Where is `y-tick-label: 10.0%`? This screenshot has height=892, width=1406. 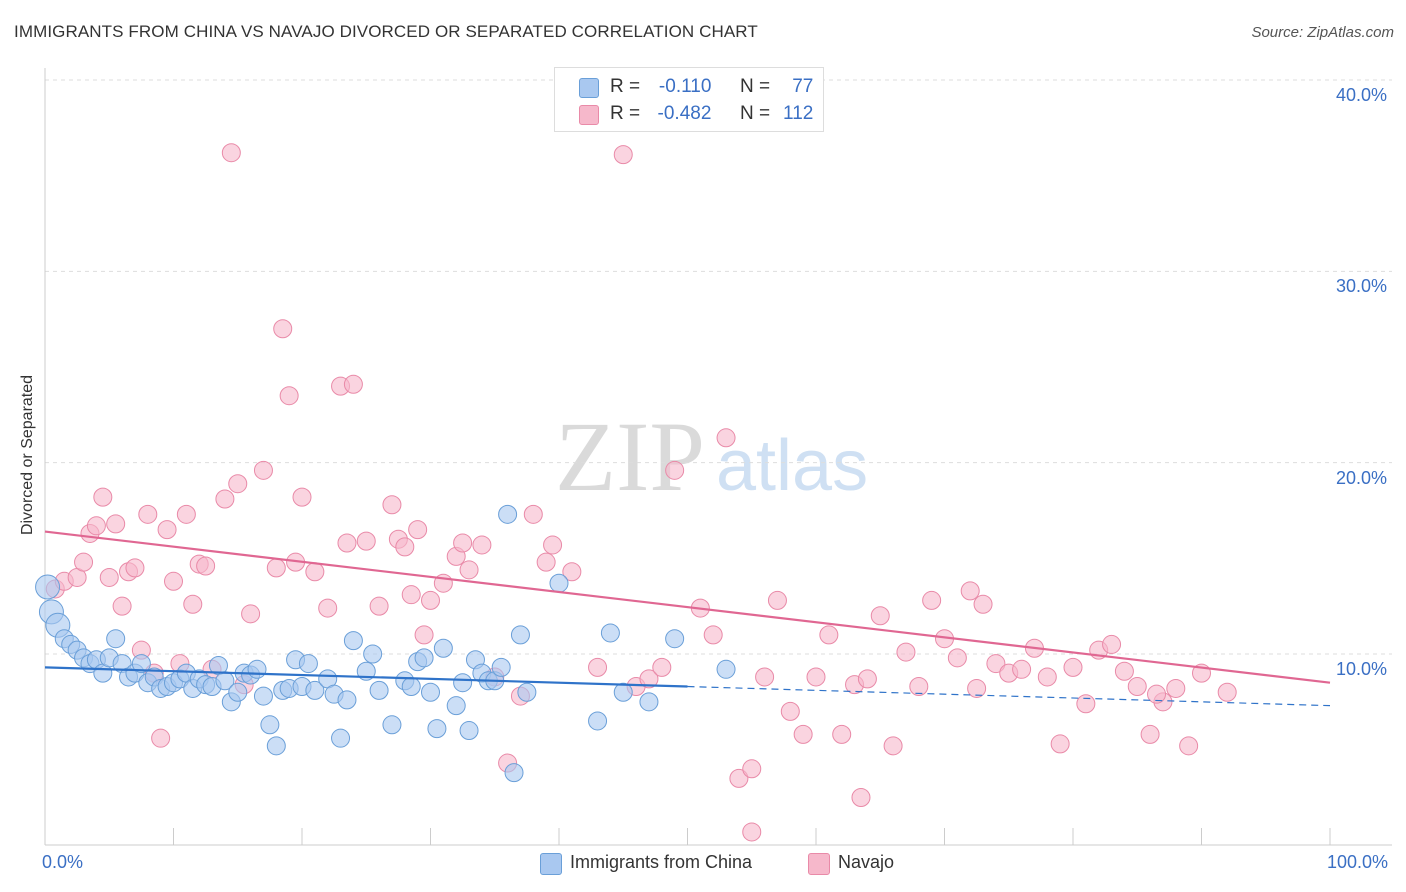 y-tick-label: 10.0% is located at coordinates (1362, 669).